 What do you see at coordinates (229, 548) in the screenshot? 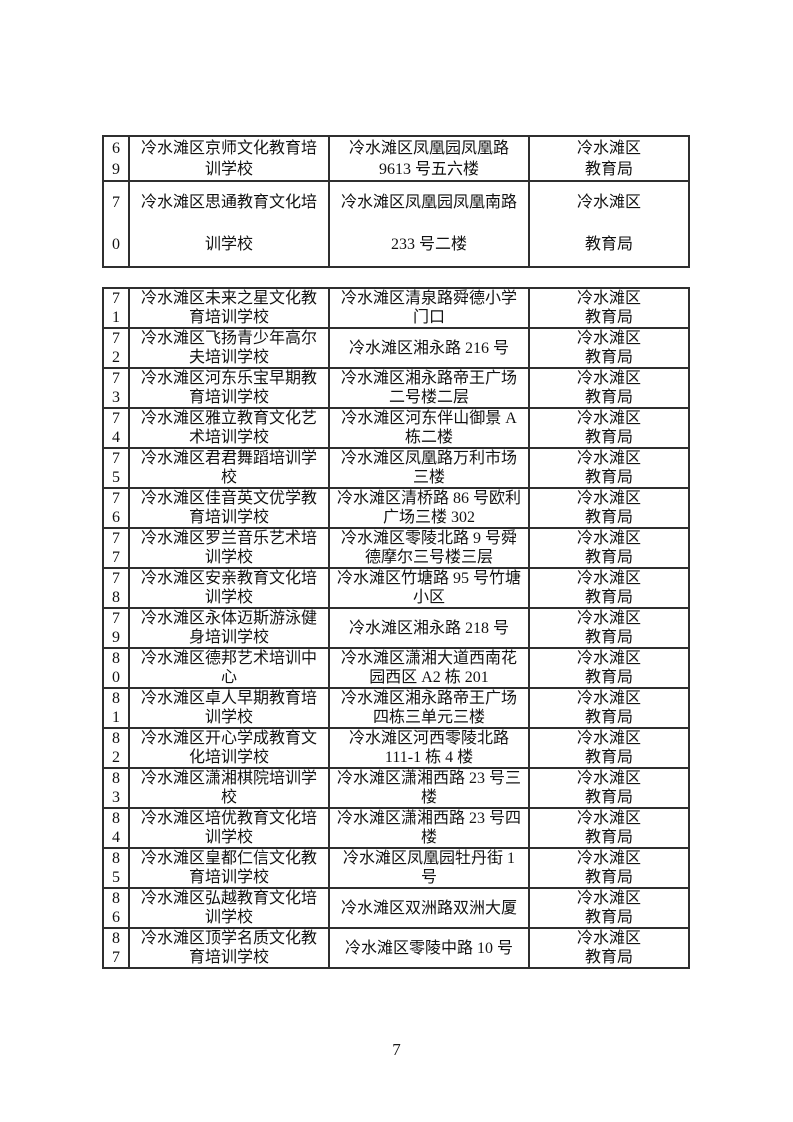
I see `school-name-cell: 冷水滩区罗兰音乐艺术培 训学校` at bounding box center [229, 548].